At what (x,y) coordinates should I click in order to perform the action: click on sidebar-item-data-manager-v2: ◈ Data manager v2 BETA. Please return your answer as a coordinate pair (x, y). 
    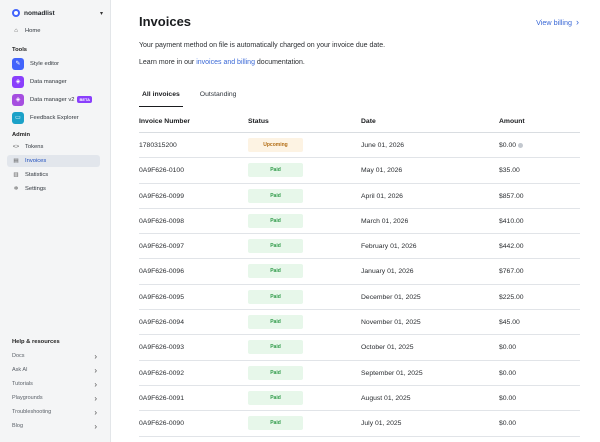
    Looking at the image, I should click on (55, 99).